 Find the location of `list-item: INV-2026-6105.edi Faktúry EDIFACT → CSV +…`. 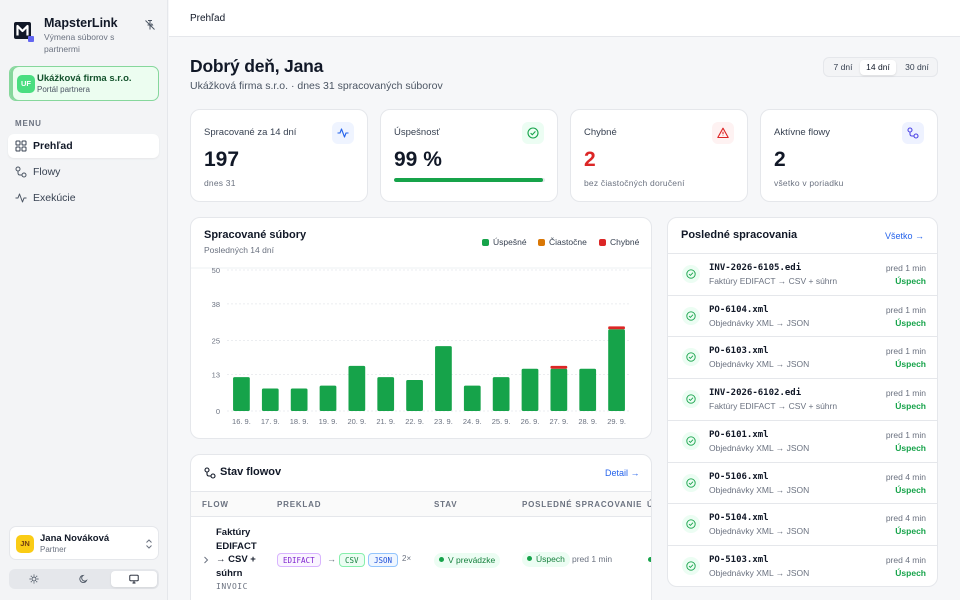

list-item: INV-2026-6105.edi Faktúry EDIFACT → CSV +… is located at coordinates (802, 274).